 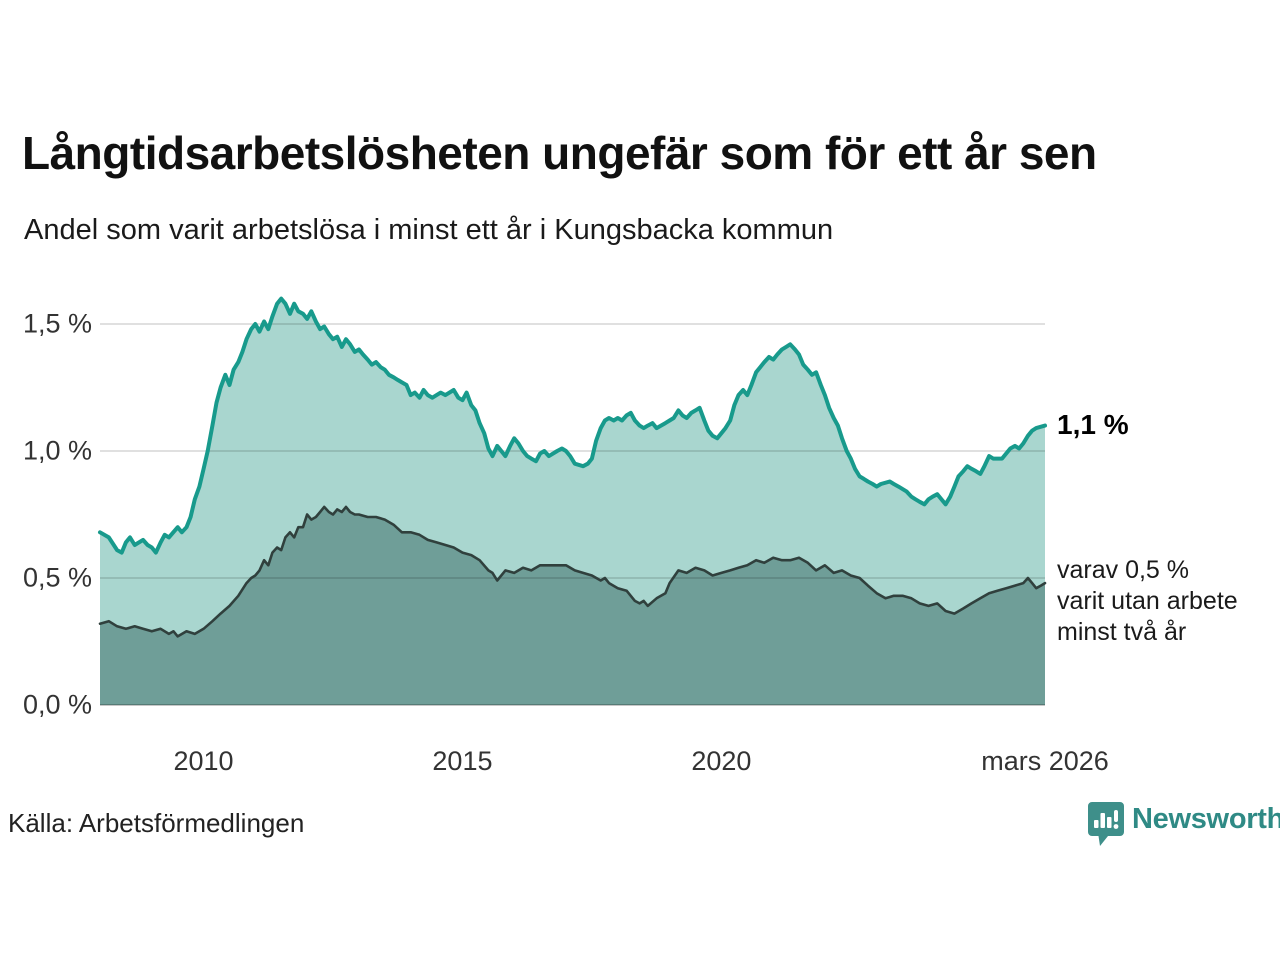 What do you see at coordinates (1122, 632) in the screenshot?
I see `secondary-annotation-line-3: minst två år` at bounding box center [1122, 632].